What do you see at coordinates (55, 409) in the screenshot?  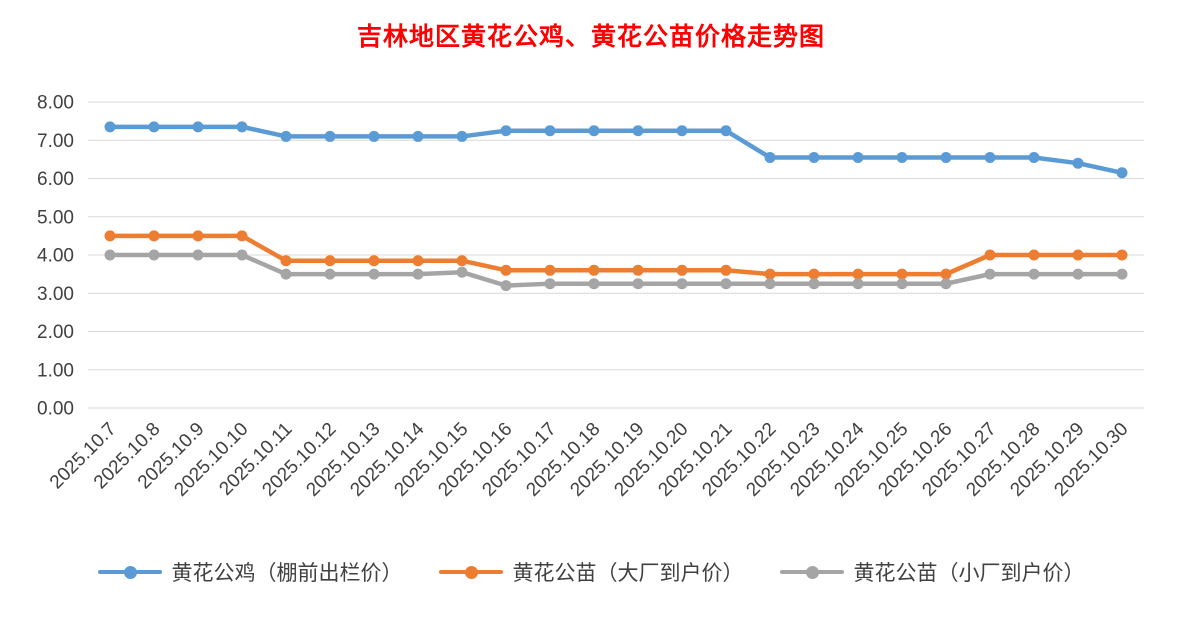 I see `y-tick-label: 0.00` at bounding box center [55, 409].